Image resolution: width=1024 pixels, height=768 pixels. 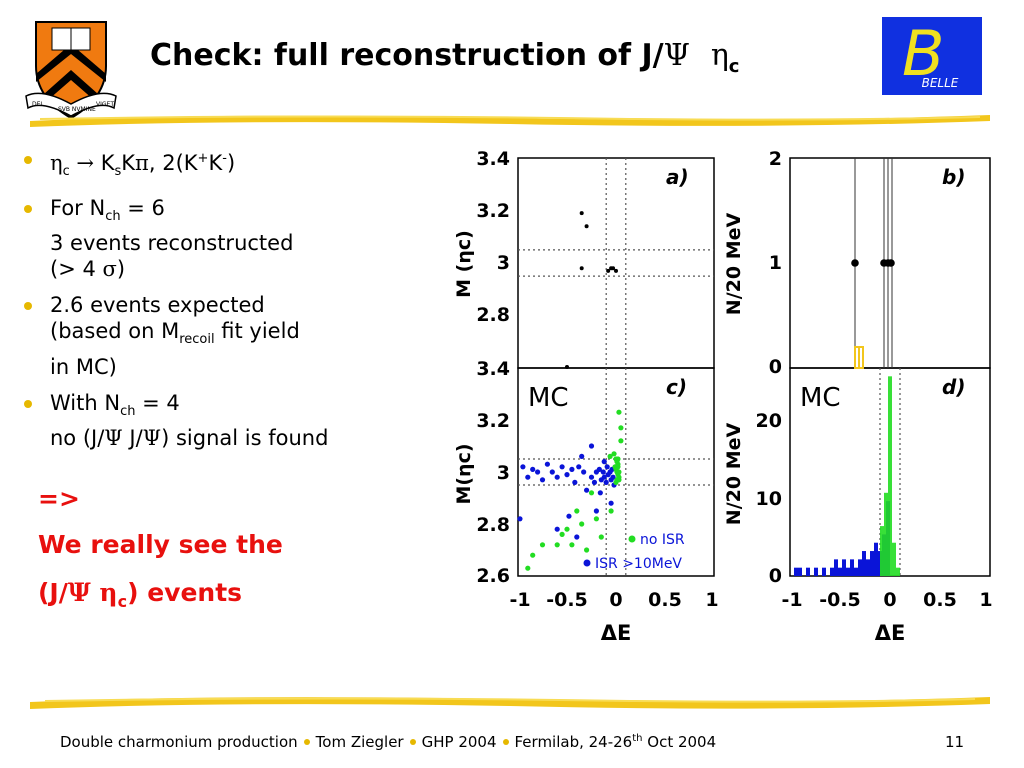 I want to click on panel-c-frame, so click(x=616, y=472).